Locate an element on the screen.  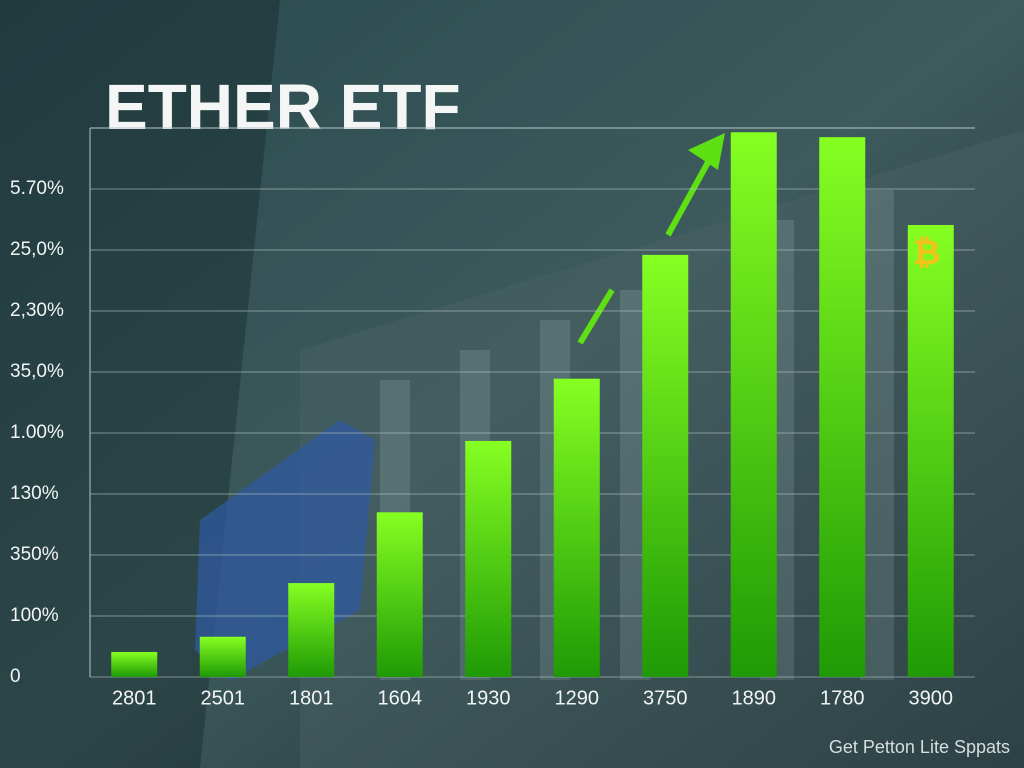
y-tick-label: 350% is located at coordinates (34, 554).